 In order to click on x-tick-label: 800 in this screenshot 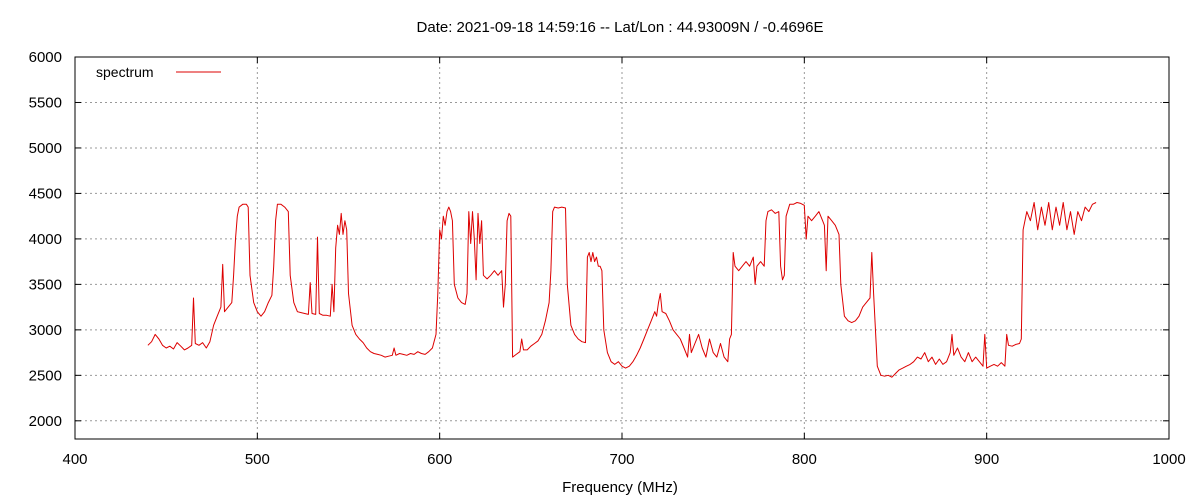, I will do `click(804, 459)`.